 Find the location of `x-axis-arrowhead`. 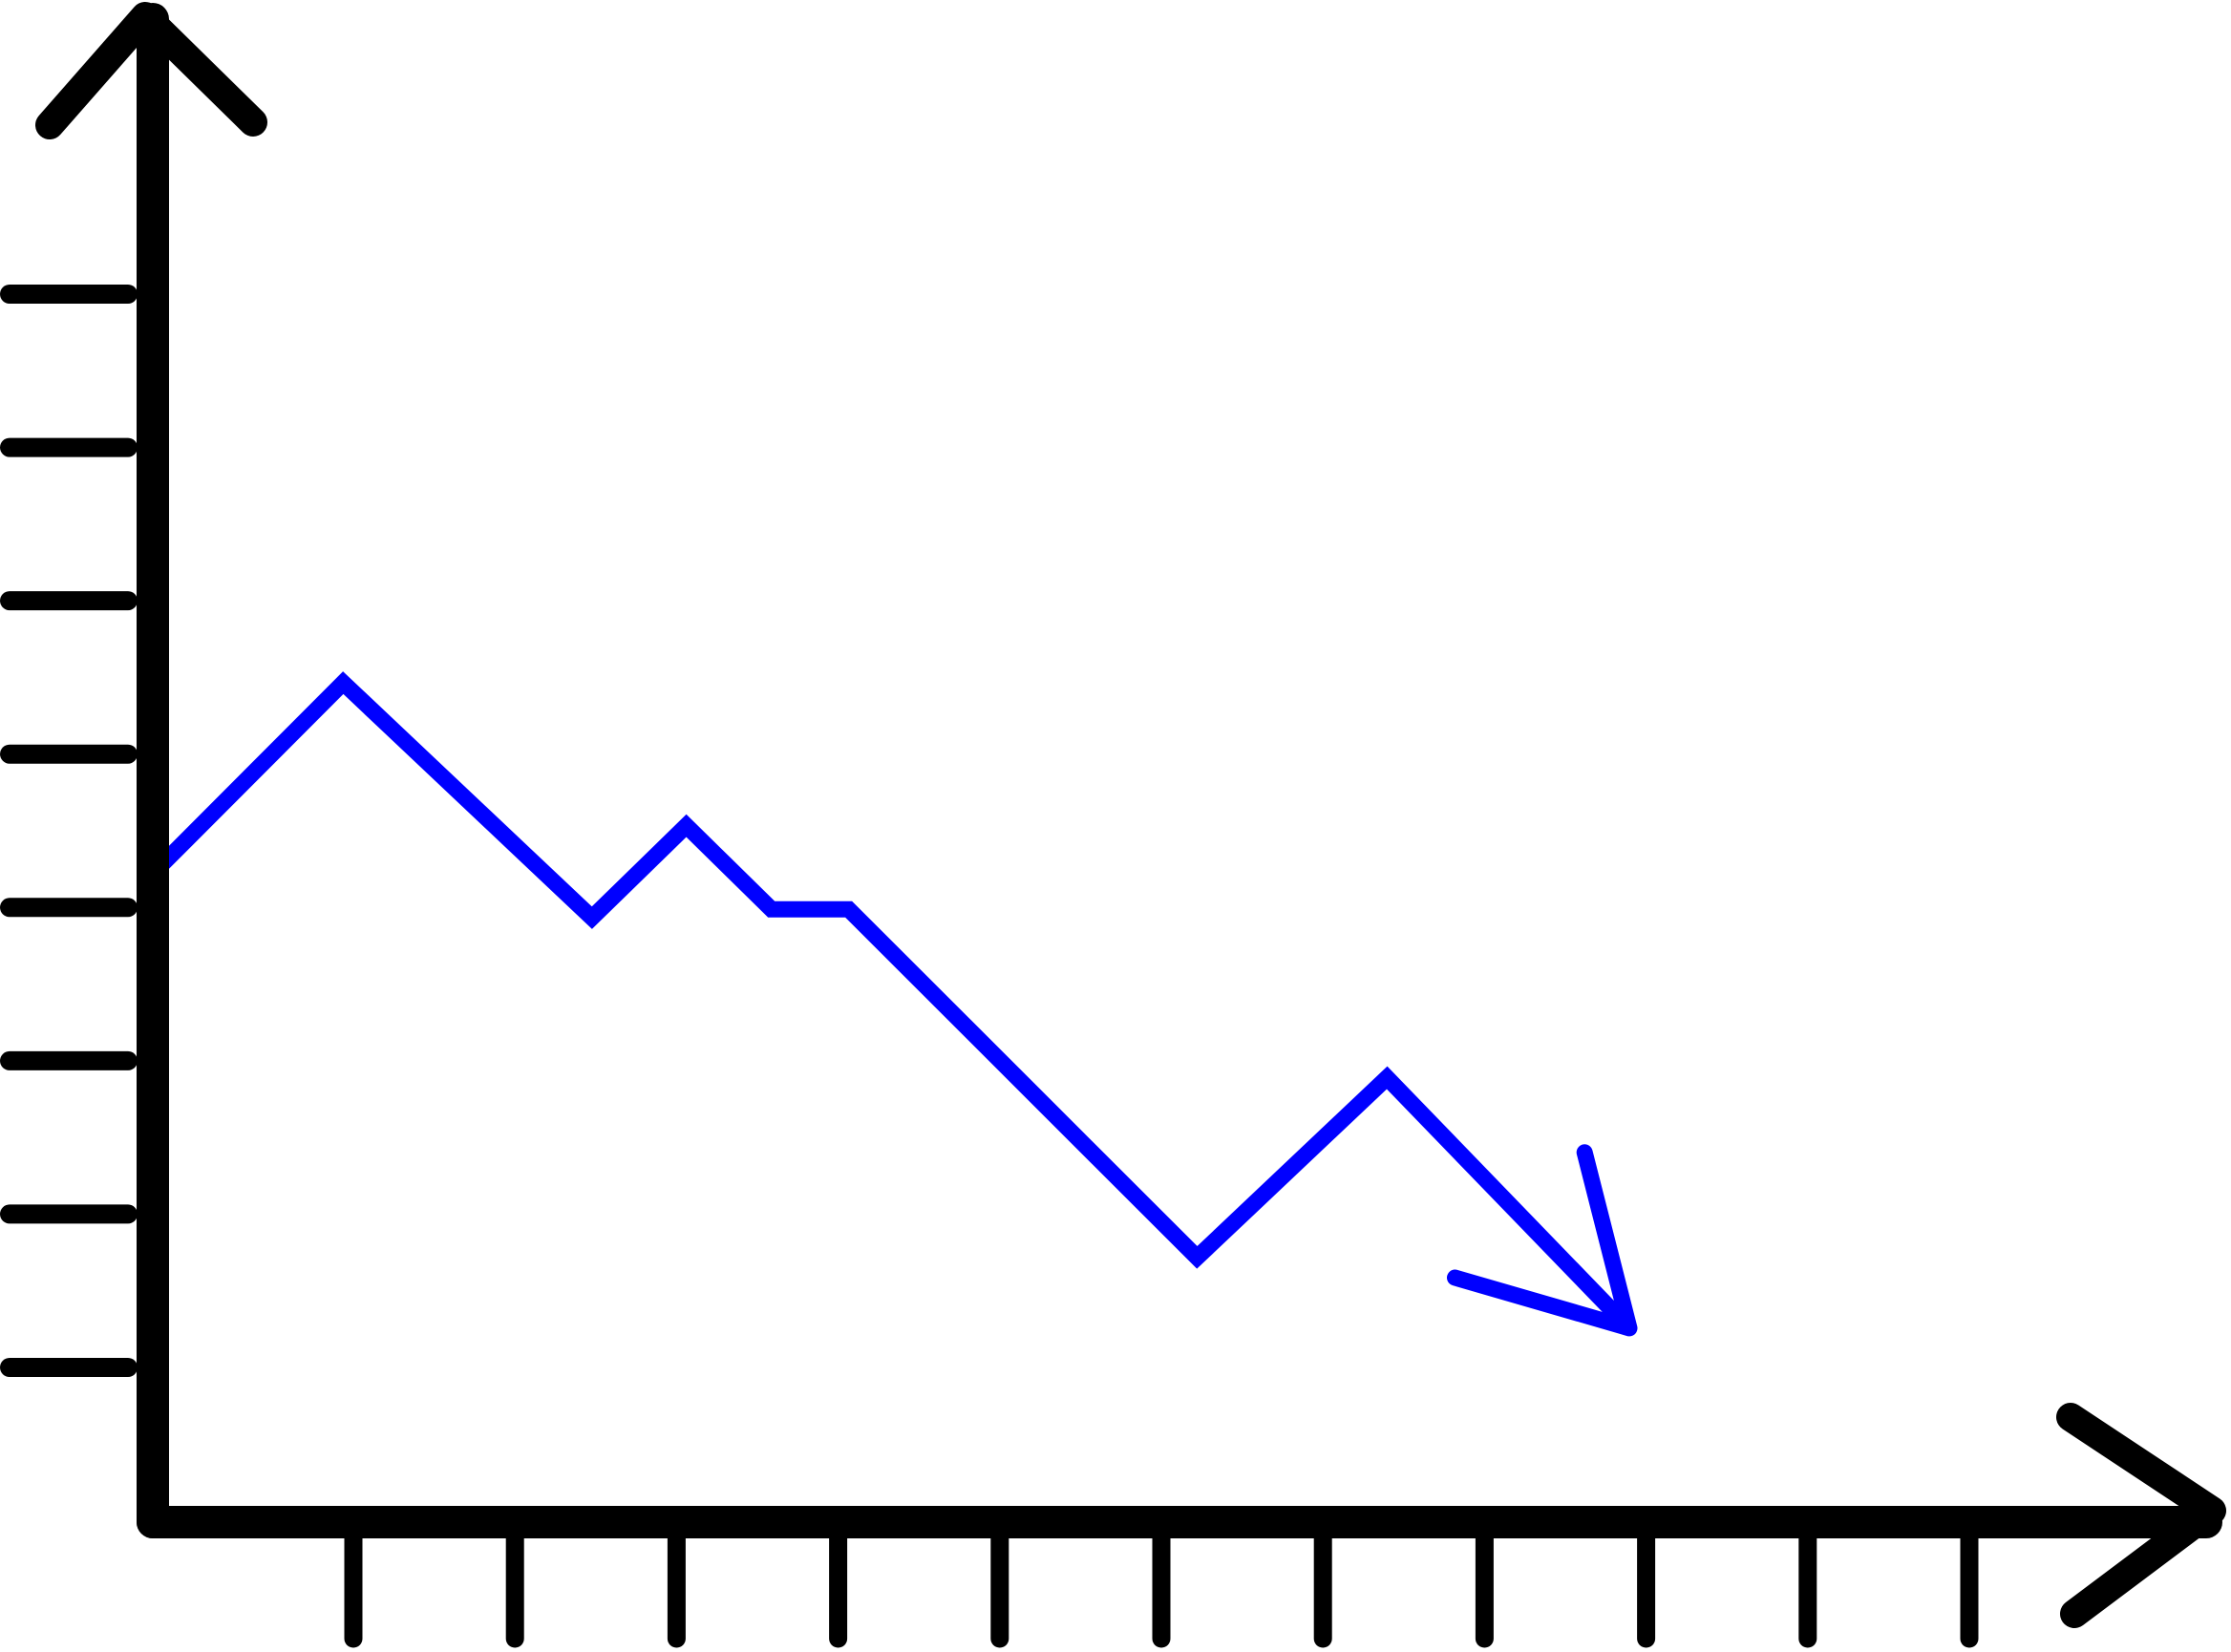

x-axis-arrowhead is located at coordinates (2141, 1515).